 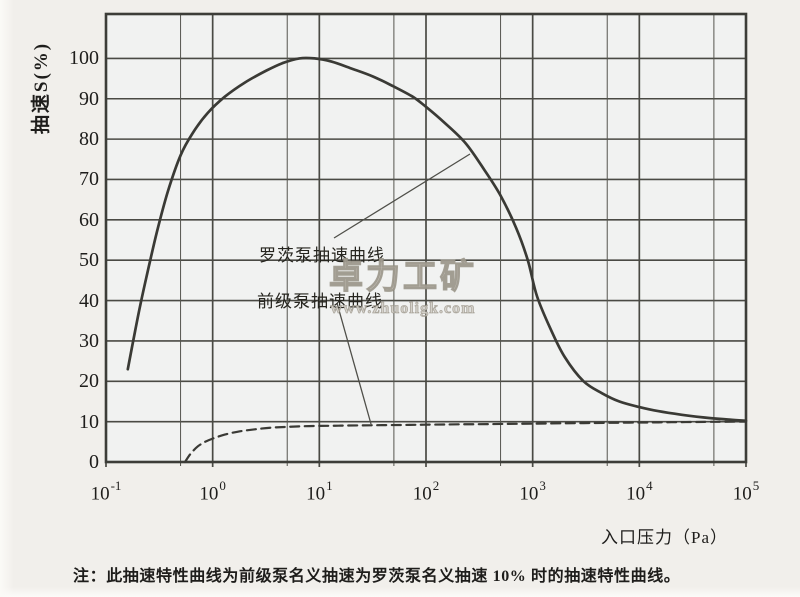 I want to click on x-tick-label: 10⁻¹, so click(x=106, y=491).